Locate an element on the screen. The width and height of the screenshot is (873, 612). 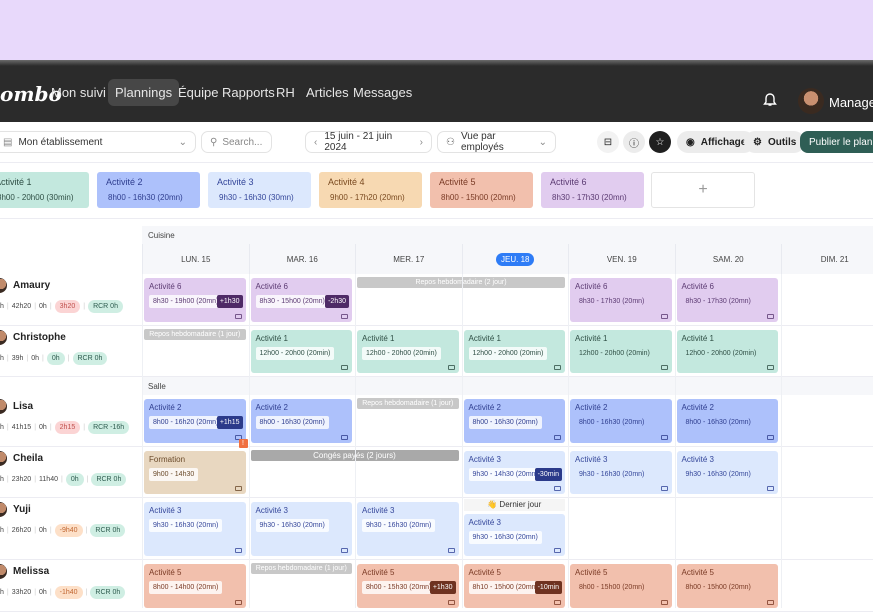
establishment-select: ▤ Mon établissement ⌄ is located at coordinates (98, 142).